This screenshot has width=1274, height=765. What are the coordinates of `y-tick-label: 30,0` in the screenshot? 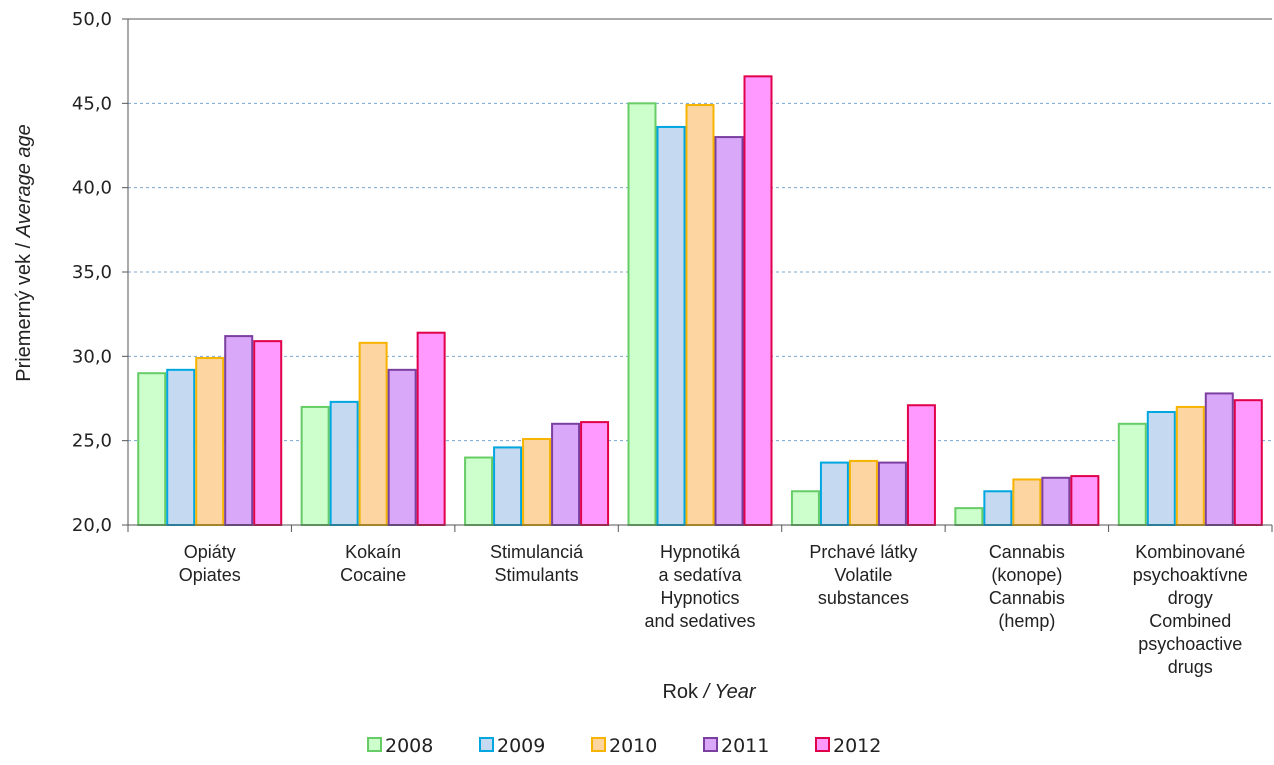 It's located at (92, 356).